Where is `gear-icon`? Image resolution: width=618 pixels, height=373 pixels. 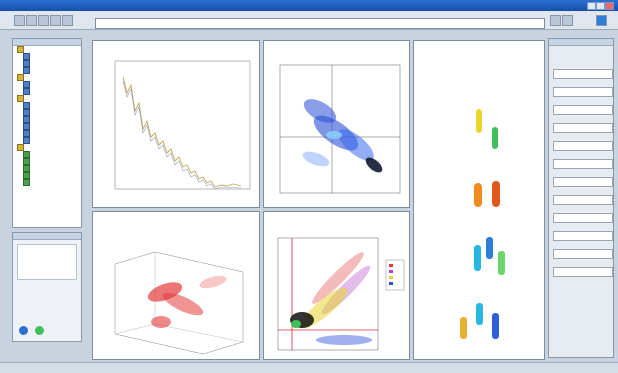
gear-icon is located at coordinates (23, 330).